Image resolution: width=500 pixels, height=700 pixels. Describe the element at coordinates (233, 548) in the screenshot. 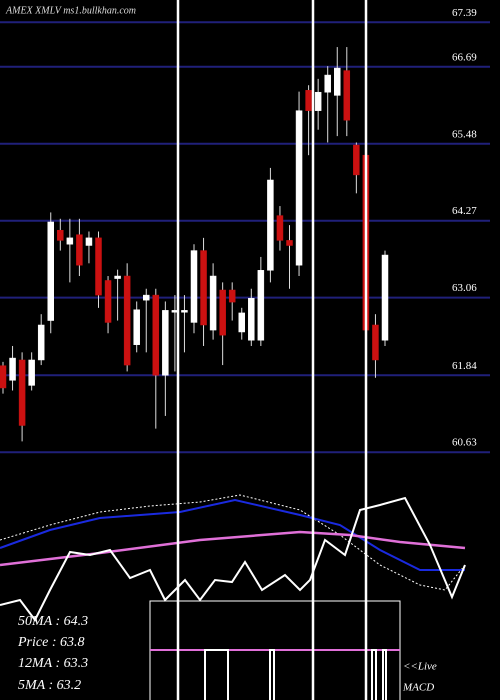

I see `ma-line-pink` at that location.